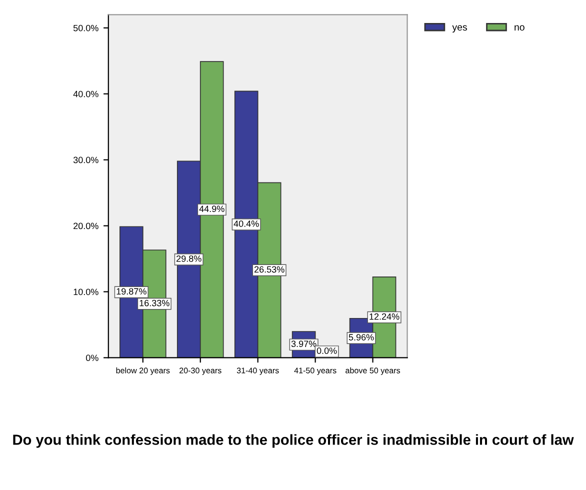  What do you see at coordinates (257, 371) in the screenshot?
I see `x-tick-label: 31-40 years` at bounding box center [257, 371].